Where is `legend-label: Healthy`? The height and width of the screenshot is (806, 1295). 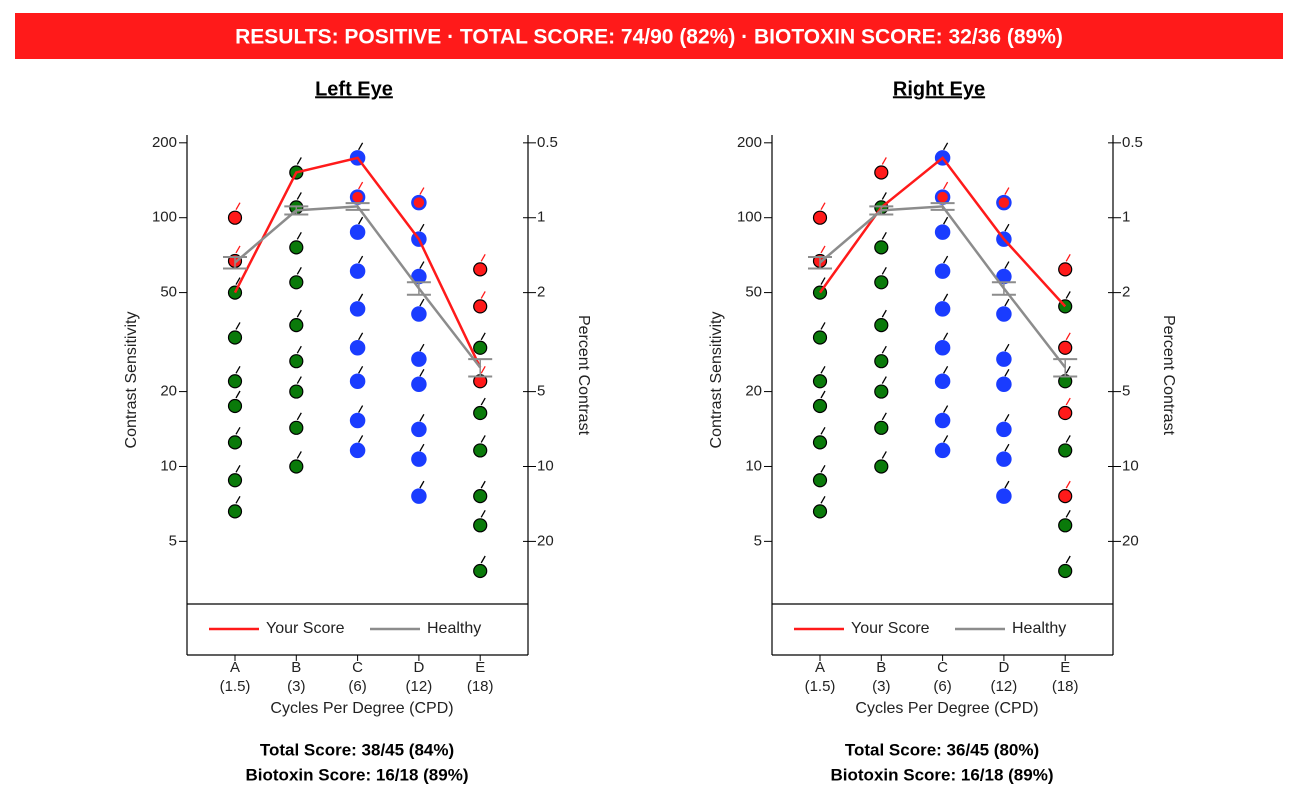 legend-label: Healthy is located at coordinates (454, 628).